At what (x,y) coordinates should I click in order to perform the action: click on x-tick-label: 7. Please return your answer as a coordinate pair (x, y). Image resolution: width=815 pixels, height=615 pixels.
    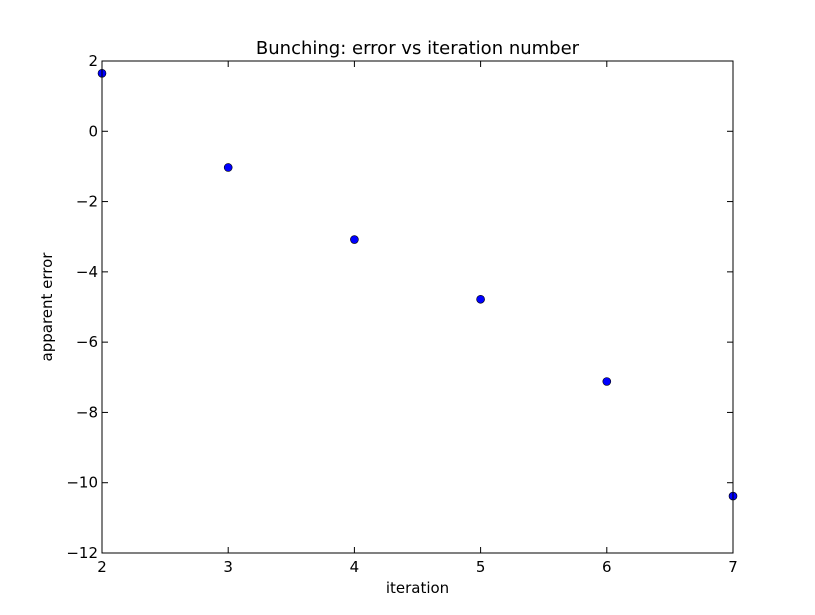
    Looking at the image, I should click on (733, 567).